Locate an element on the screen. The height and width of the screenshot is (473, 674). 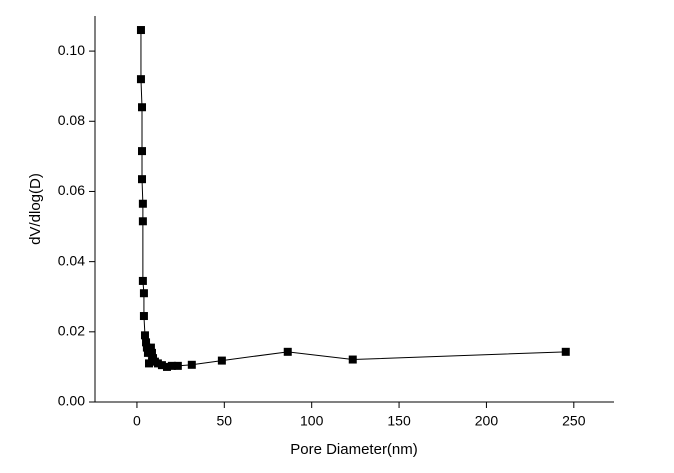
x-tick-label: 0 is located at coordinates (137, 421).